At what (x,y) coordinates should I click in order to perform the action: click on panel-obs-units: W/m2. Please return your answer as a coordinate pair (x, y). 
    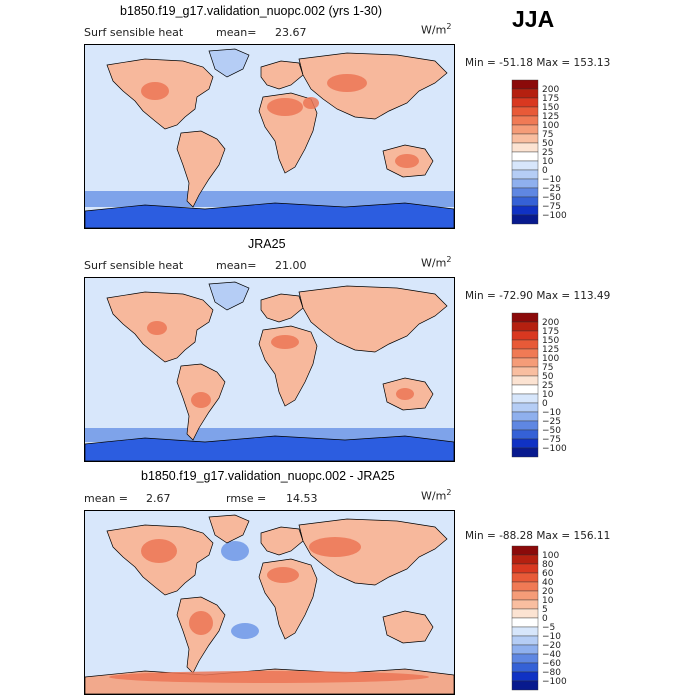
    Looking at the image, I should click on (436, 262).